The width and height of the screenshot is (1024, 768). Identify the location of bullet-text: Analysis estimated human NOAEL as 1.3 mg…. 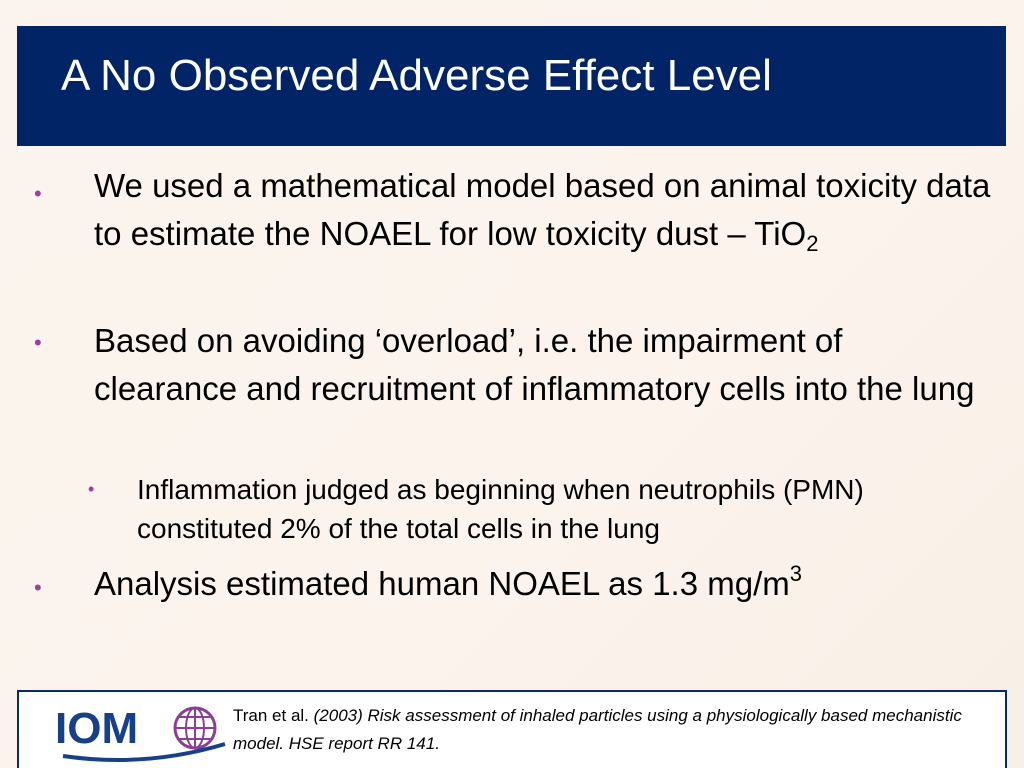
(442, 583).